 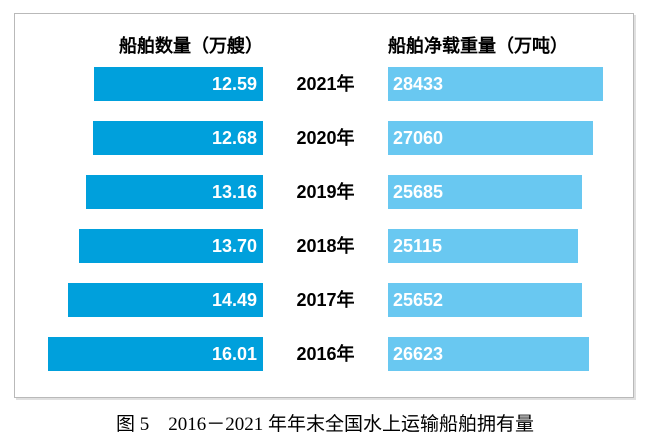 I want to click on quantity-zone: 12.68, so click(x=139, y=138).